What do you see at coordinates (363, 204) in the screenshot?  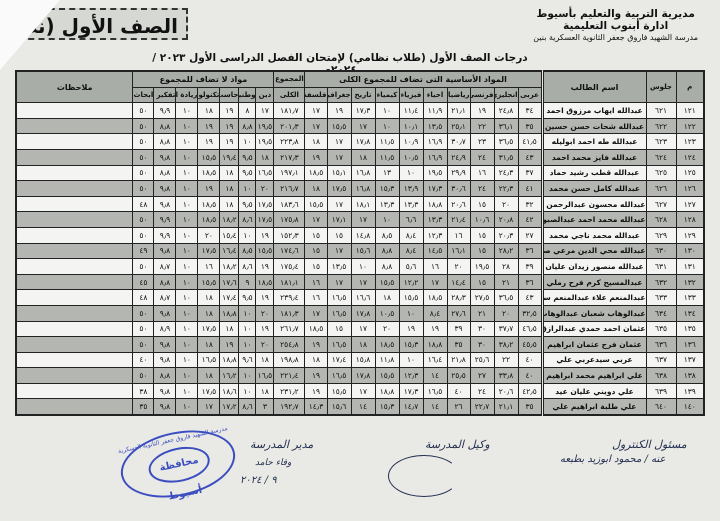 I see `cell-history: ١٨٫١` at bounding box center [363, 204].